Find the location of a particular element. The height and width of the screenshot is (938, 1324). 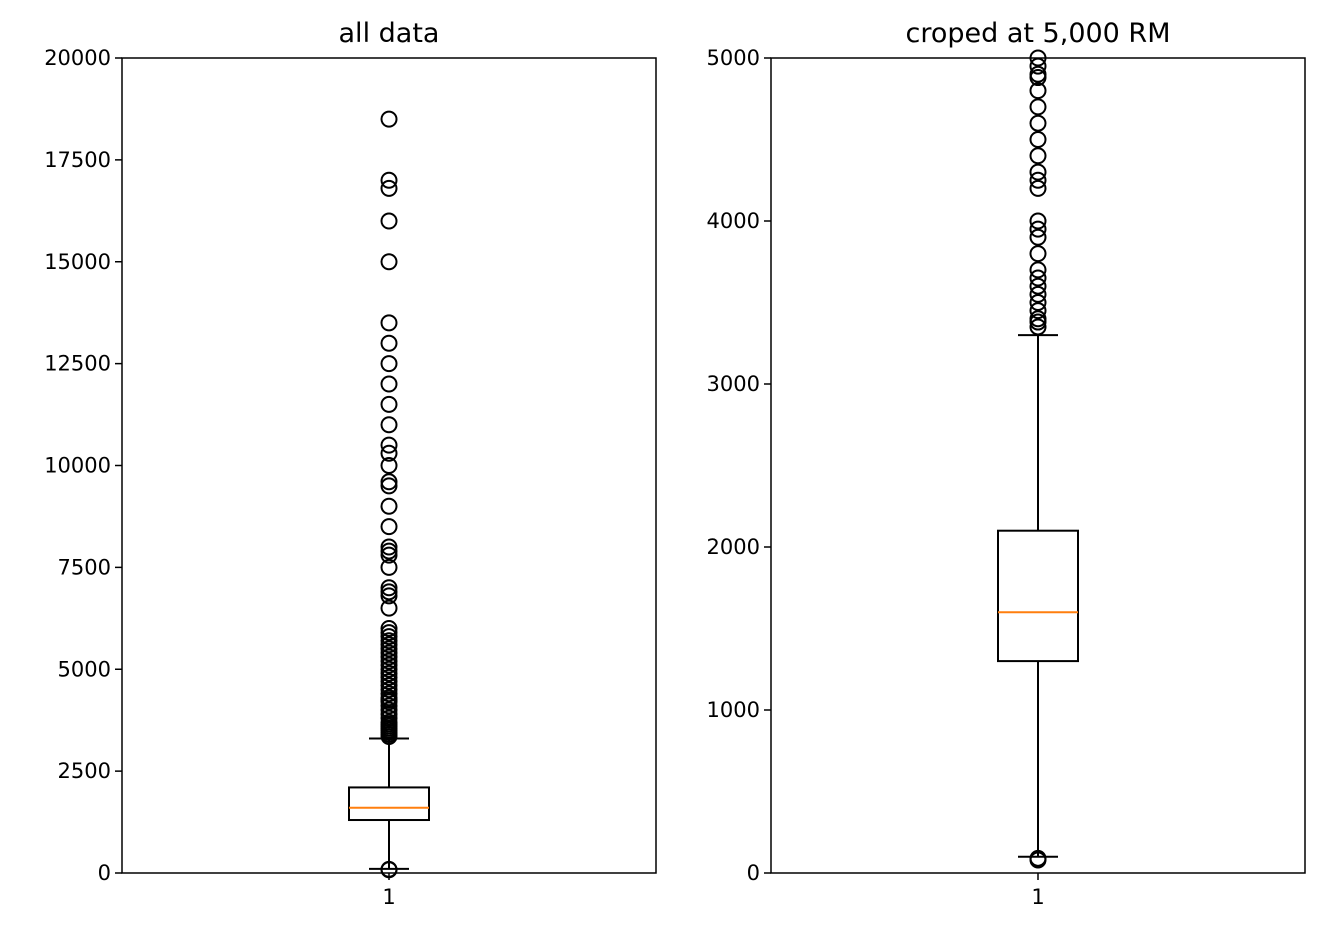

y-axis-ticks-all-data: 0 2500 5000 7500 10000 12500 15000 17500 20000 is located at coordinates (83, 465).